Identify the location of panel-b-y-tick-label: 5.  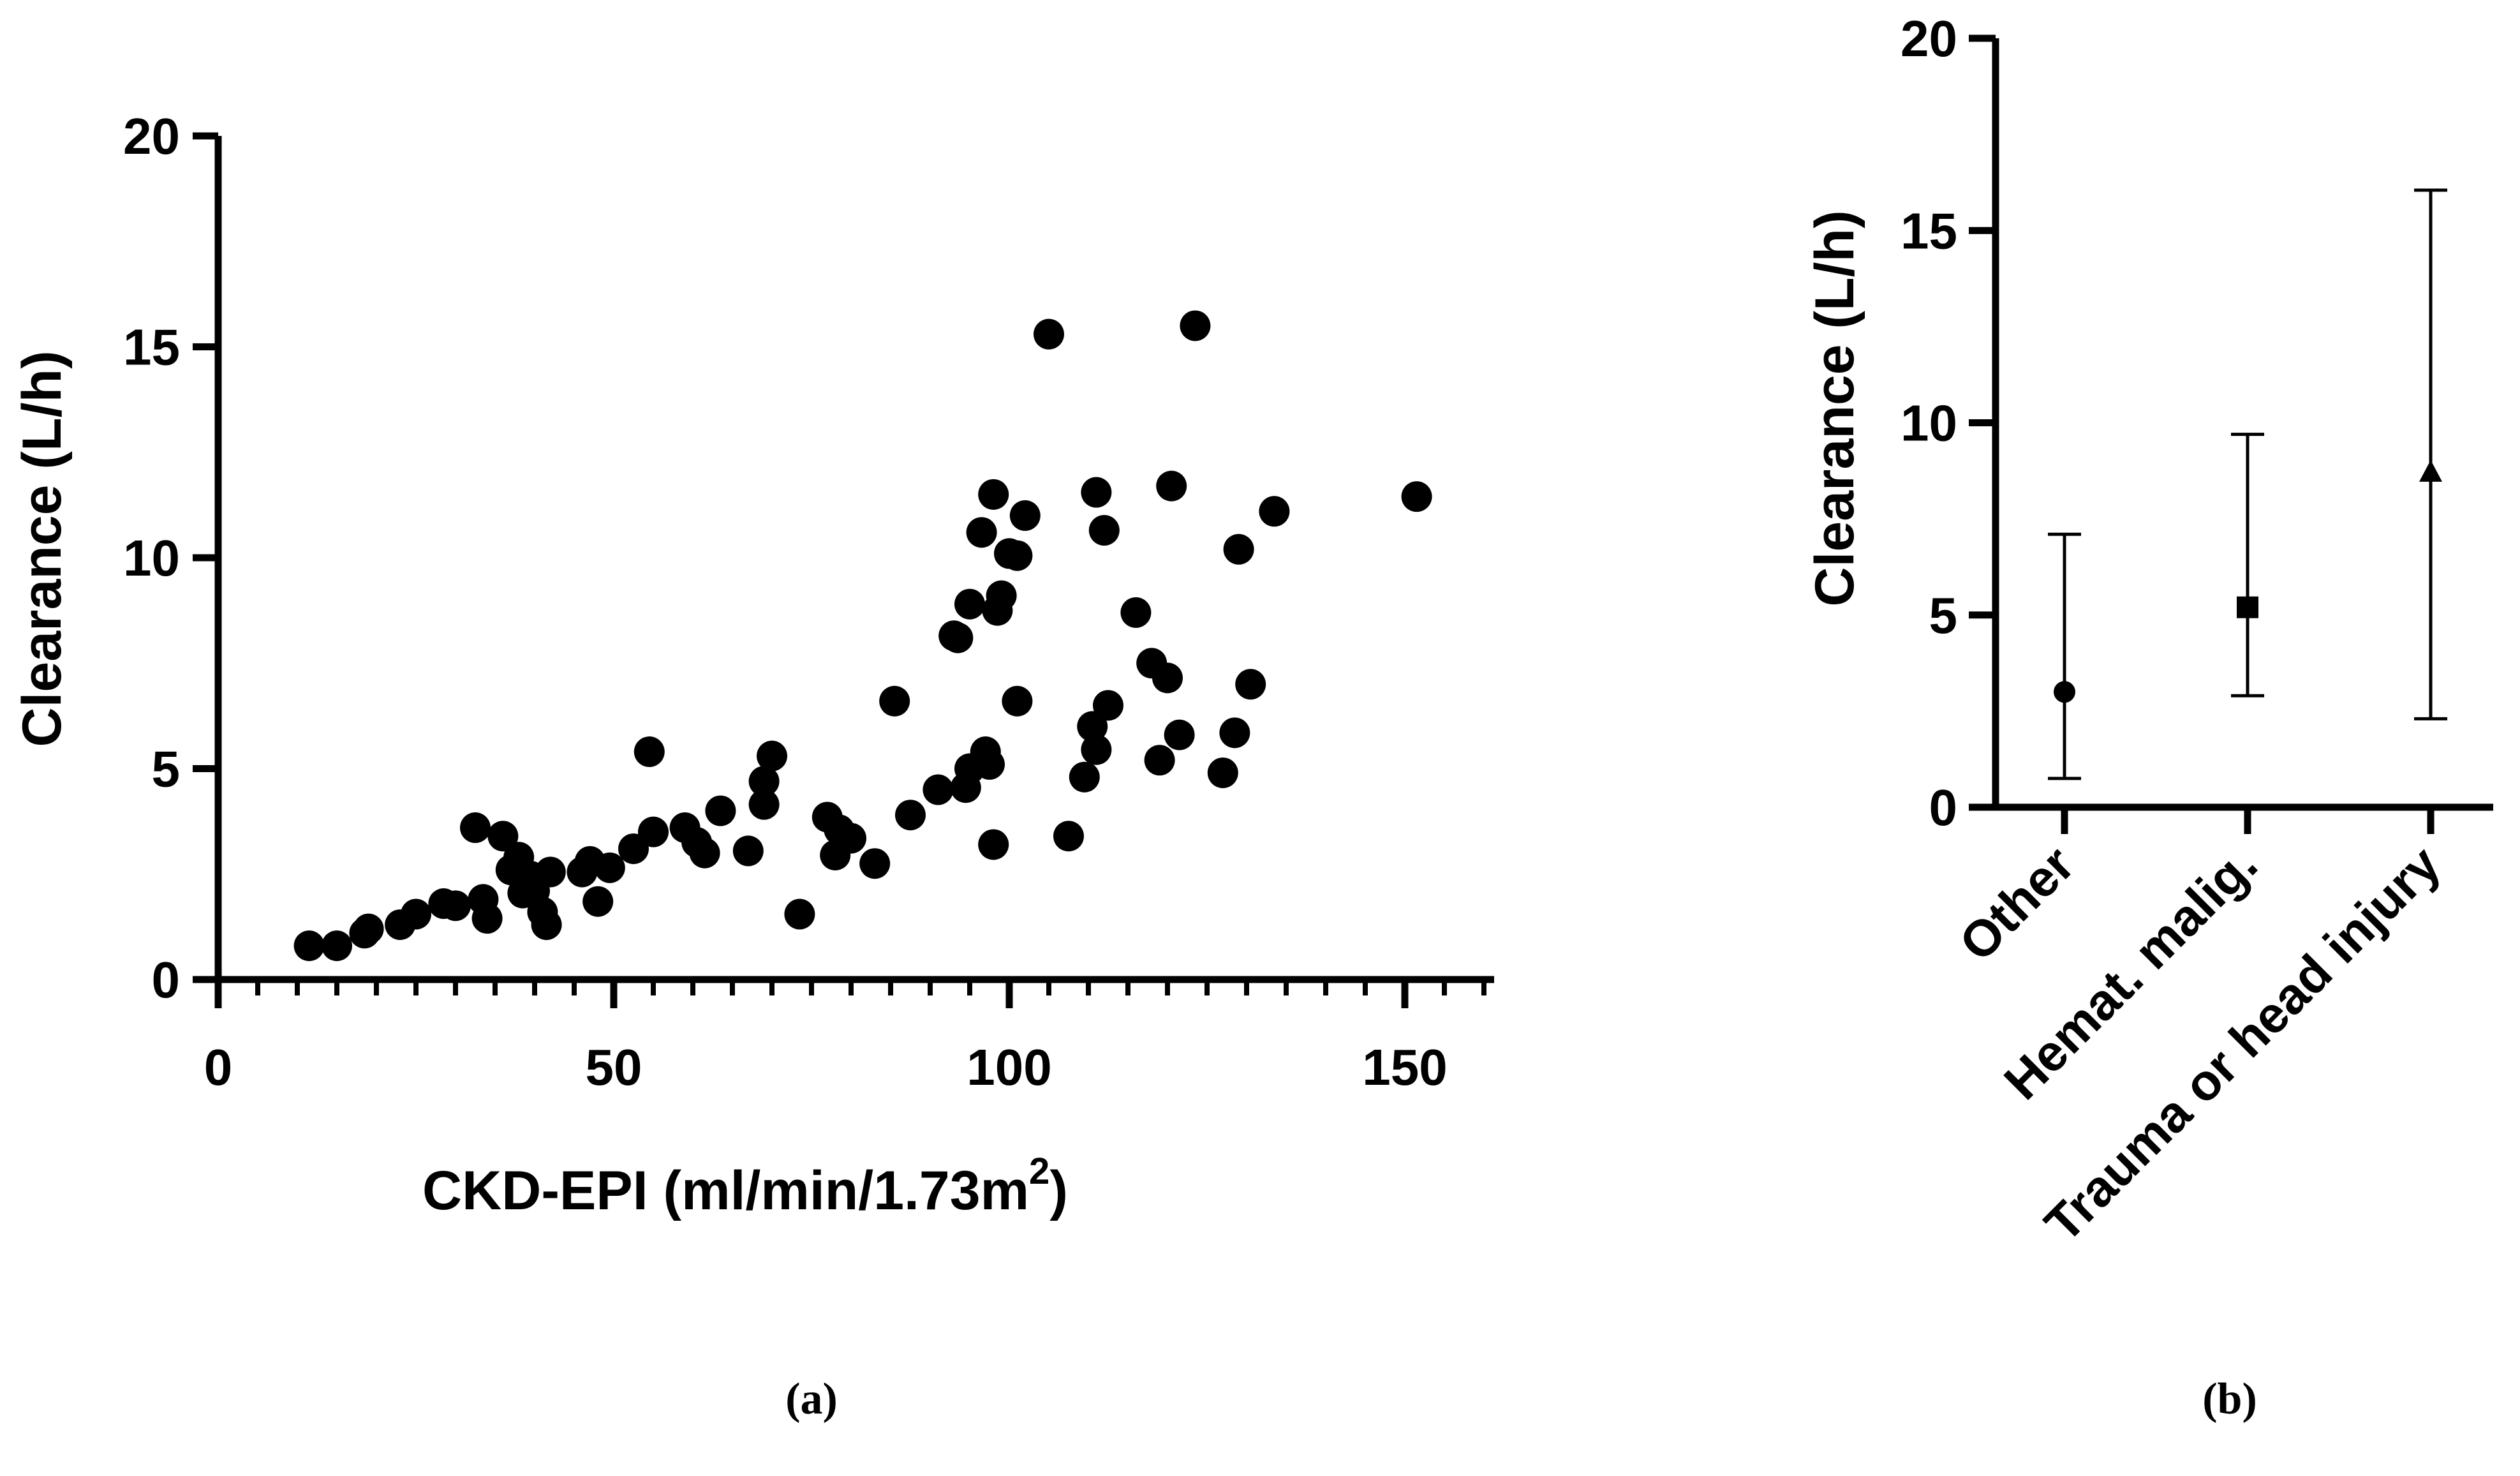
(1943, 615).